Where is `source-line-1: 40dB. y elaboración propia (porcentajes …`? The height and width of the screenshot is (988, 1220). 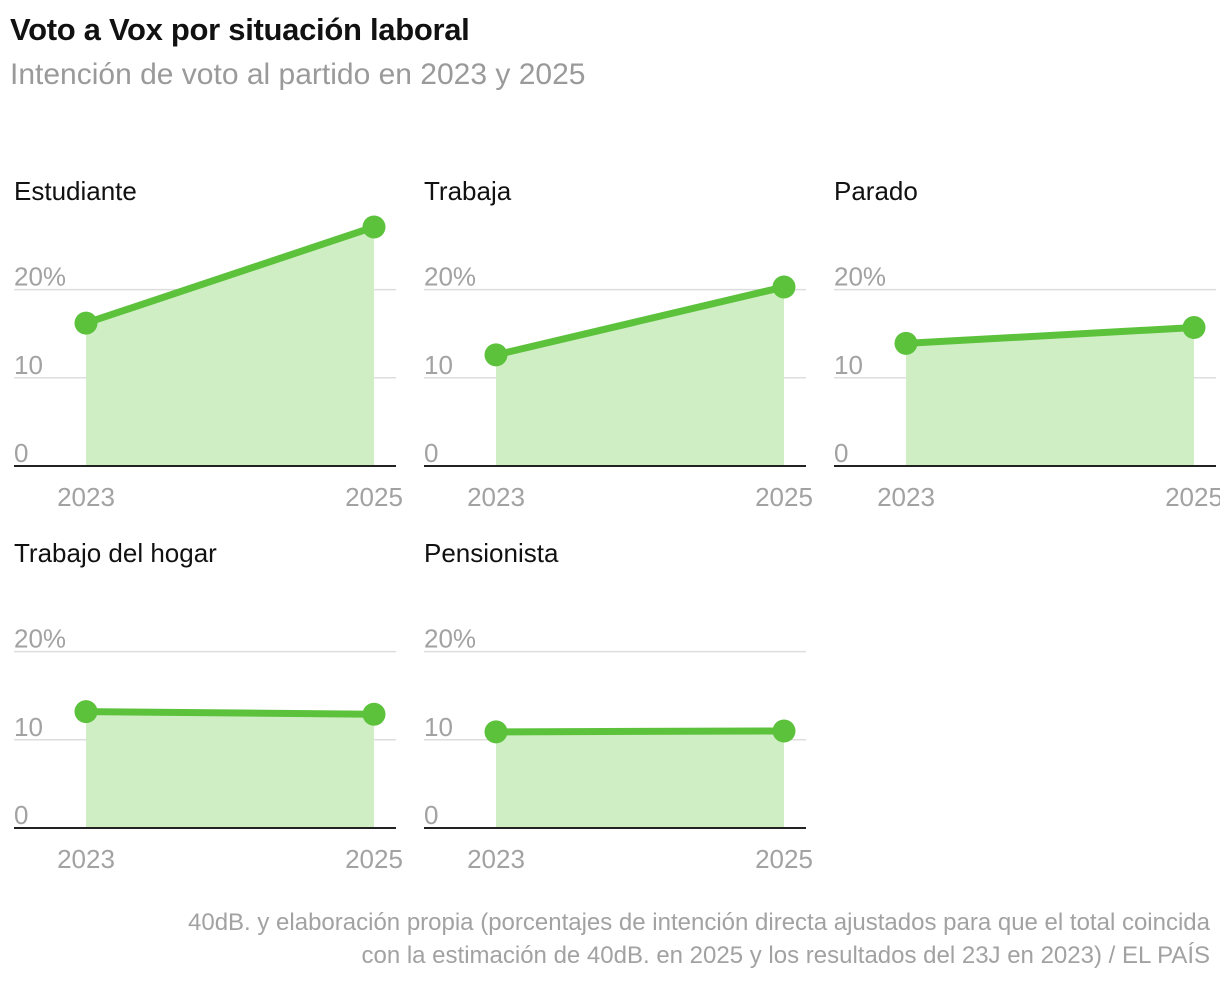 source-line-1: 40dB. y elaboración propia (porcentajes … is located at coordinates (699, 922).